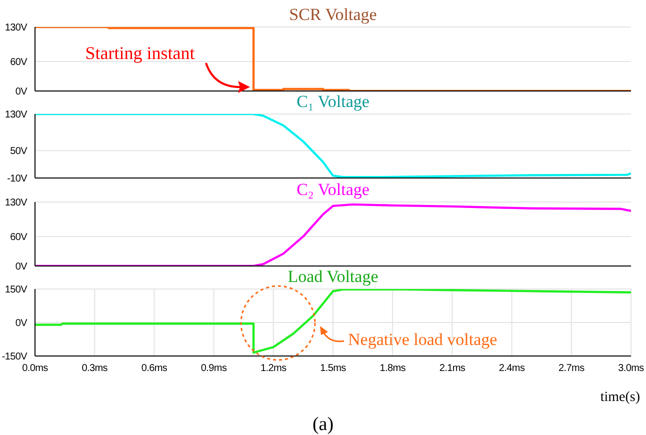 The height and width of the screenshot is (435, 646). Describe the element at coordinates (511, 368) in the screenshot. I see `x-tick-label: 2.4ms` at that location.